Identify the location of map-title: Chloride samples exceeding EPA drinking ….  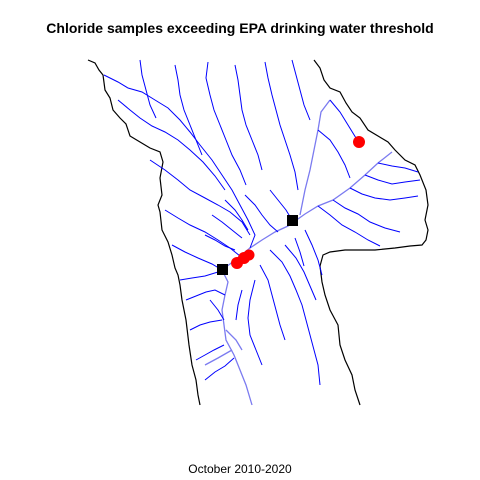
(240, 28).